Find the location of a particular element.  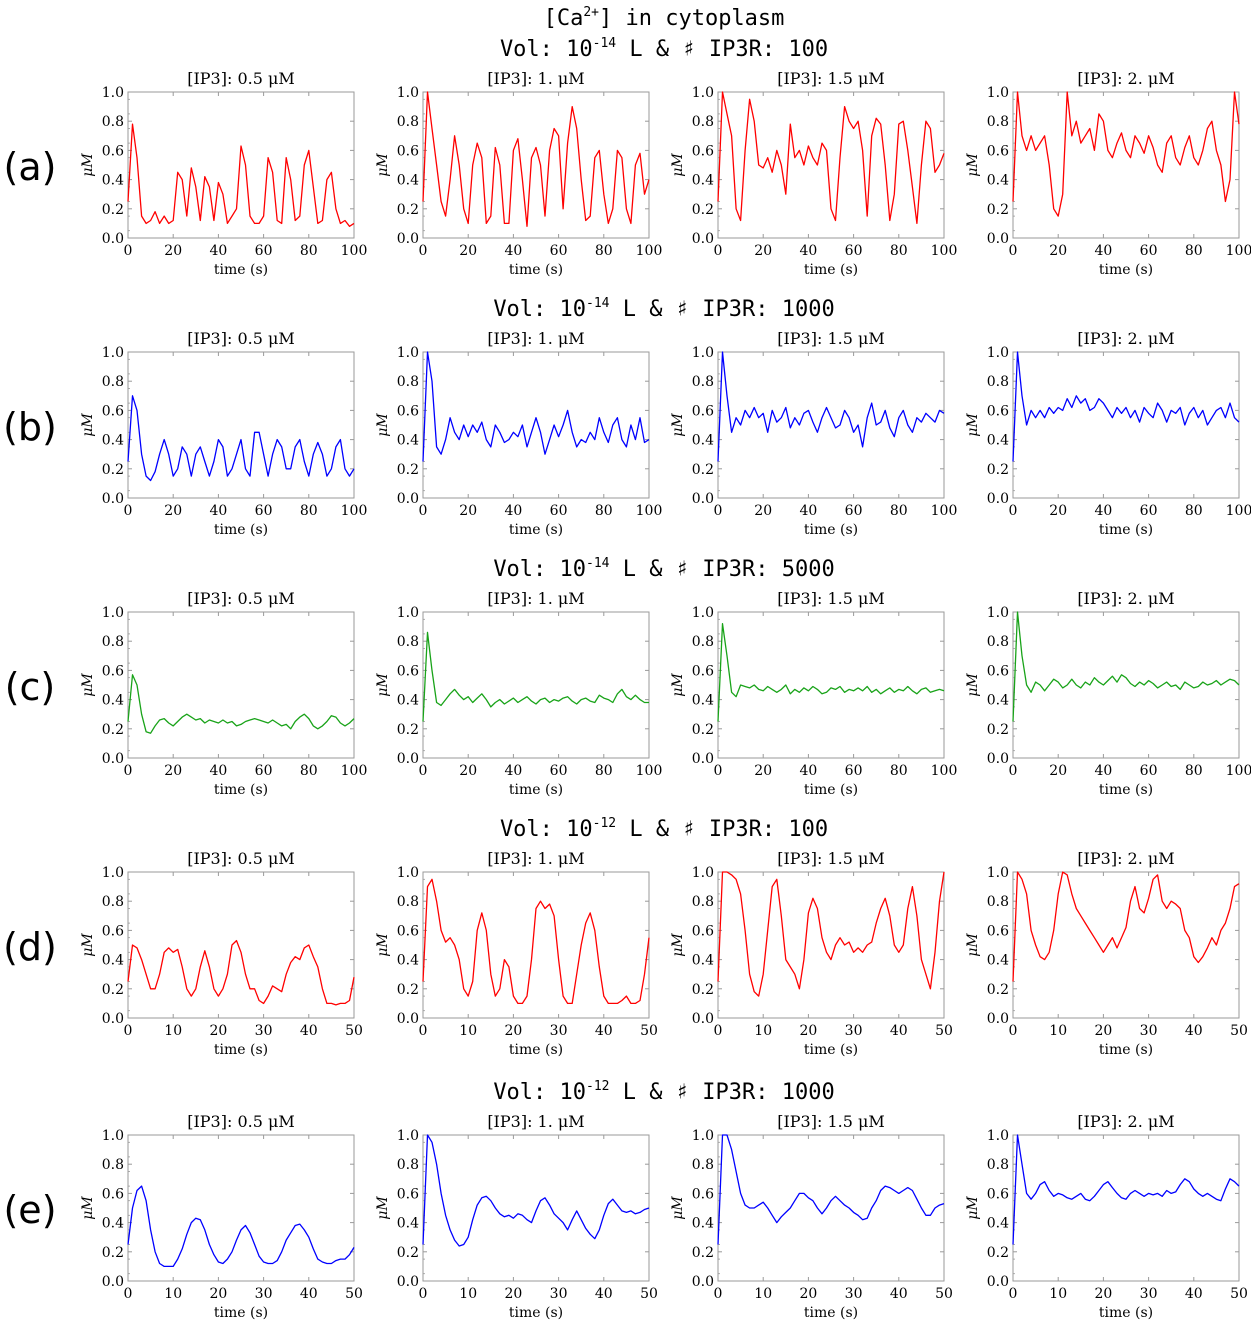

row-header: Vol: 10-12 L & ♯ IP3R: 1000 is located at coordinates (663, 1092).